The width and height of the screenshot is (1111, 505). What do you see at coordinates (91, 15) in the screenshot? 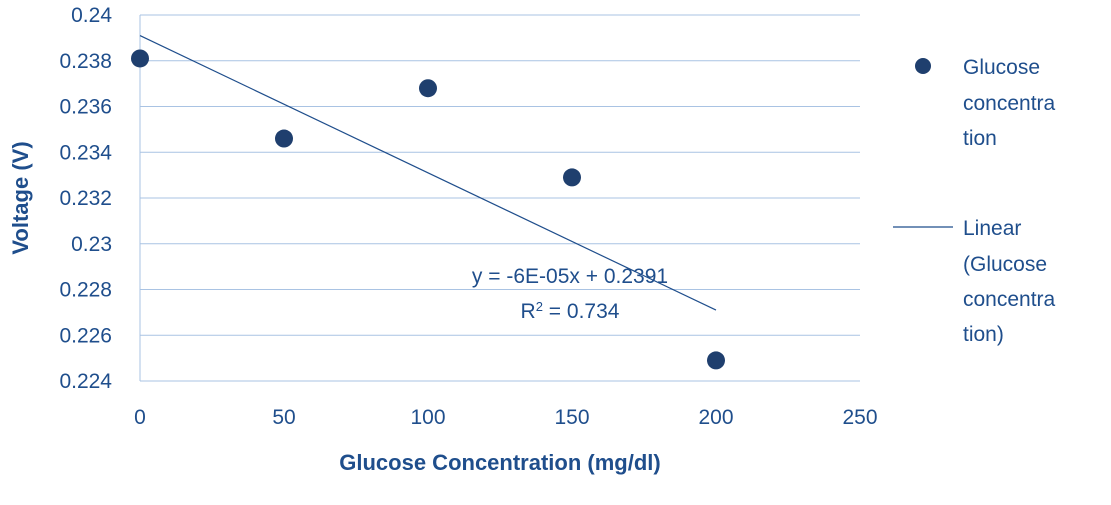
I see `y-tick-label: 0.24` at bounding box center [91, 15].